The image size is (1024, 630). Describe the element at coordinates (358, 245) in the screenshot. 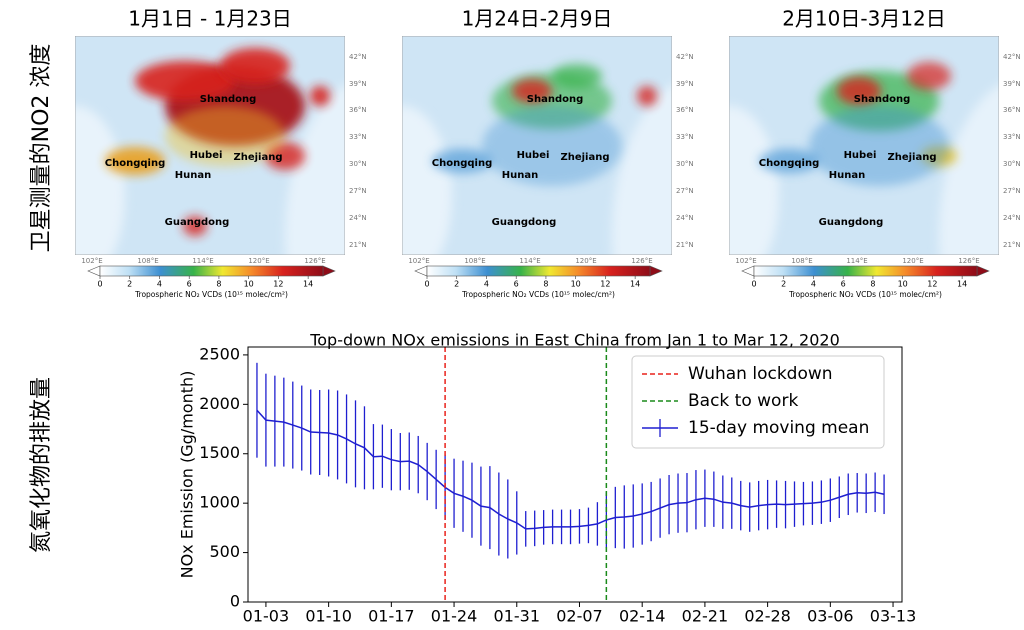

I see `lat-tick-label: 21°N` at that location.